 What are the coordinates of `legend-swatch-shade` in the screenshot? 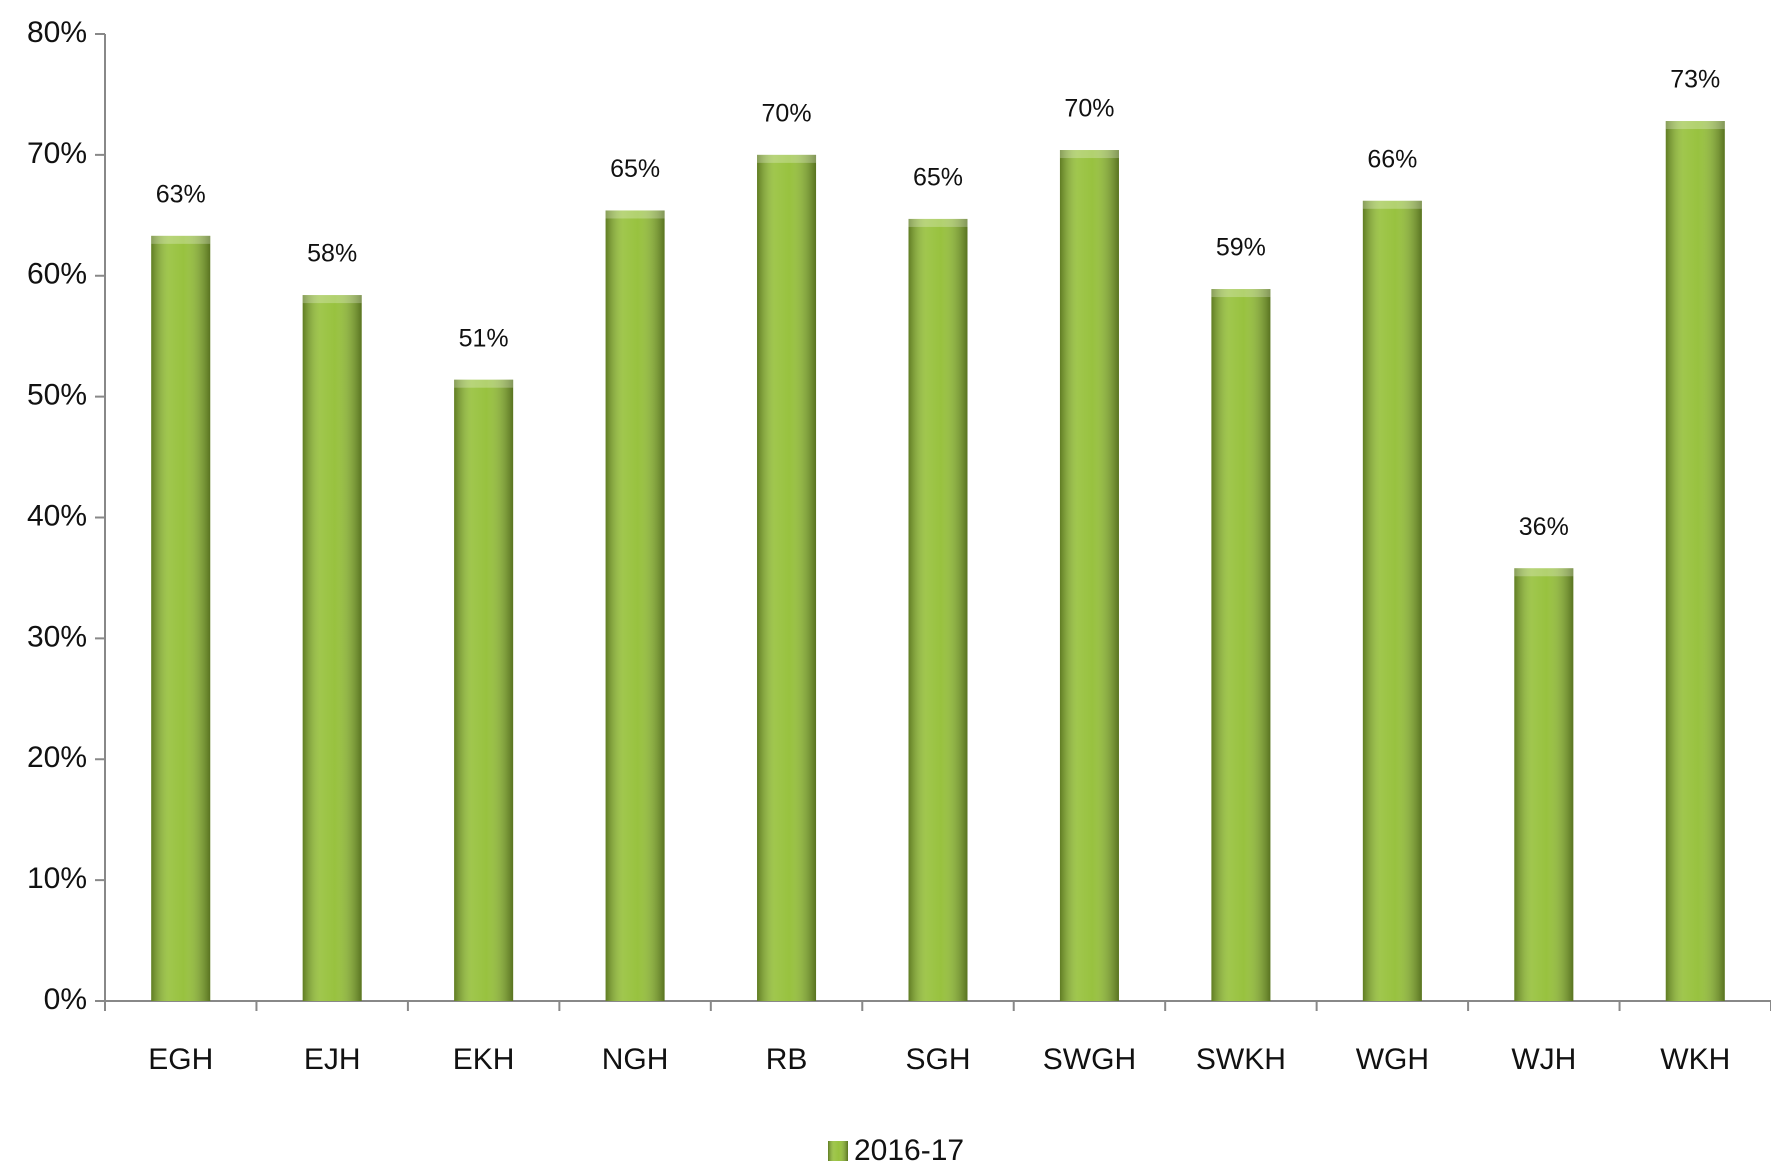 It's located at (838, 1151).